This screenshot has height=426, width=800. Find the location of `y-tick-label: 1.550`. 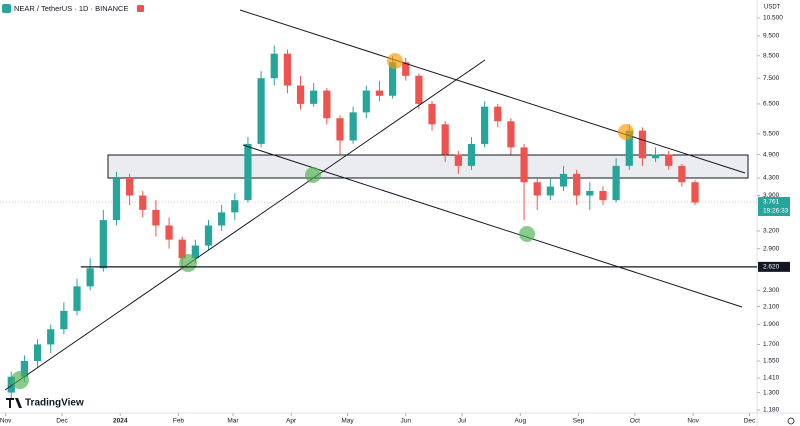

y-tick-label: 1.550 is located at coordinates (771, 361).